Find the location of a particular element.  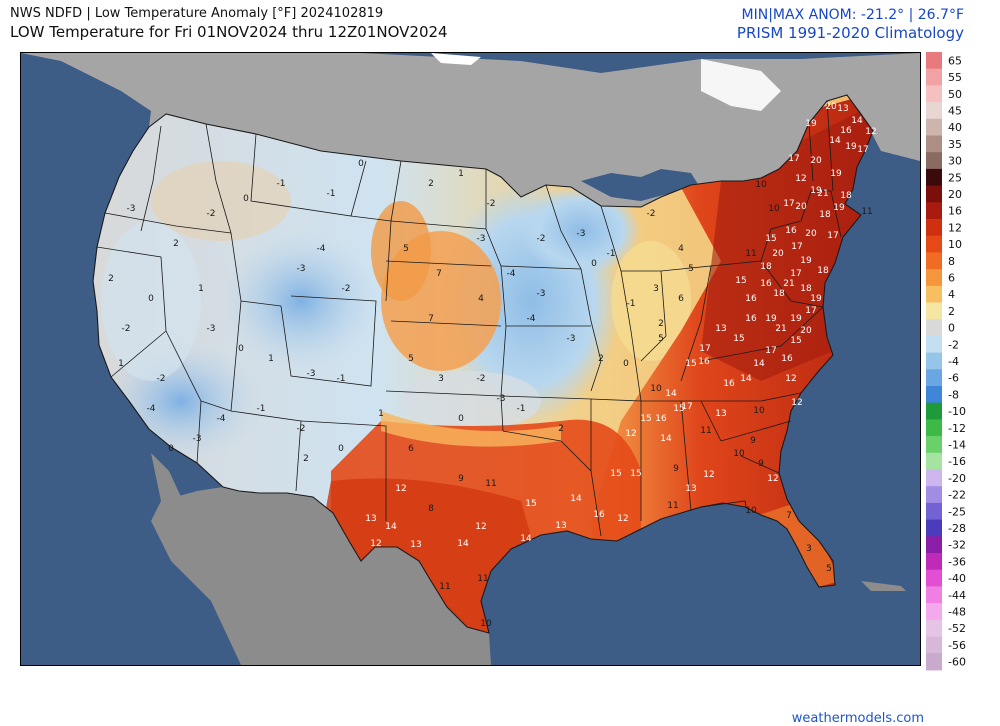

anomaly-value-label: 13 is located at coordinates (720, 414).